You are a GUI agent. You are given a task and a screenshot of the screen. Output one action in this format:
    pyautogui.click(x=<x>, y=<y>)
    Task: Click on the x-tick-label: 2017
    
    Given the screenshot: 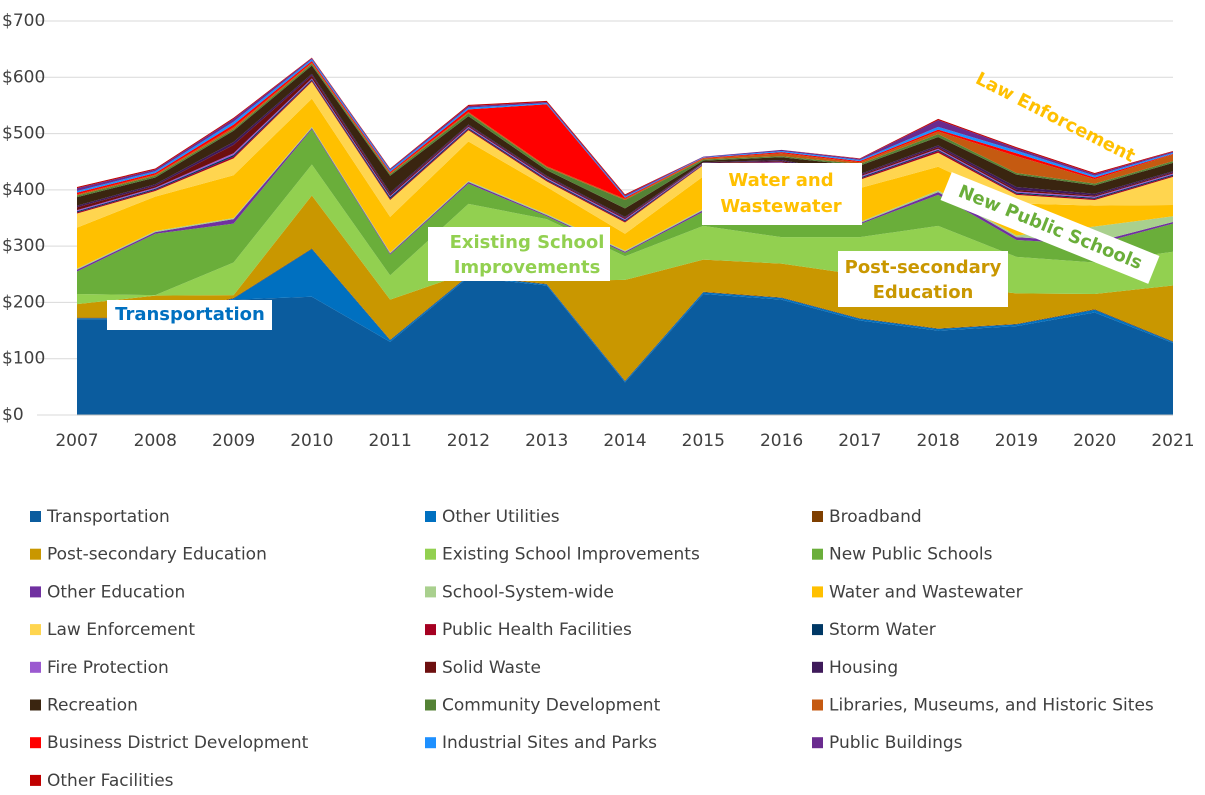 What is the action you would take?
    pyautogui.click(x=859, y=441)
    